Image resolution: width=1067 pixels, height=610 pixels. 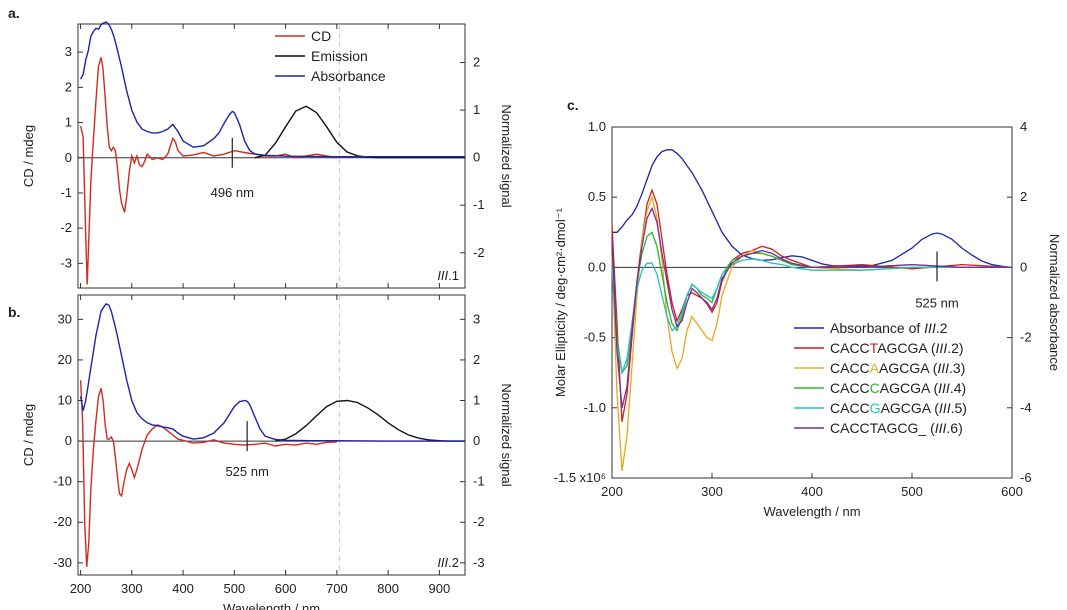 I want to click on panel-c-y2label: Normalized absorbance, so click(x=1054, y=302).